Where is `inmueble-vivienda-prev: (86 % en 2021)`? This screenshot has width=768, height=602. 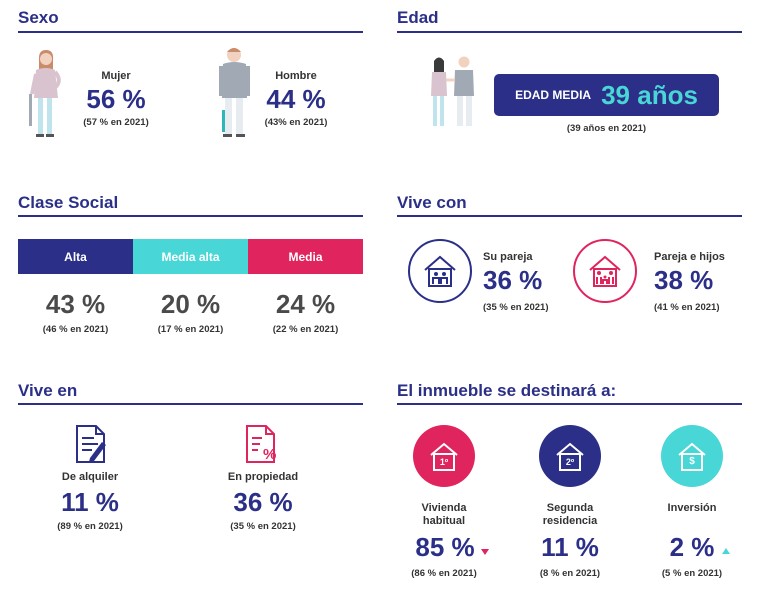 inmueble-vivienda-prev: (86 % en 2021) is located at coordinates (444, 573).